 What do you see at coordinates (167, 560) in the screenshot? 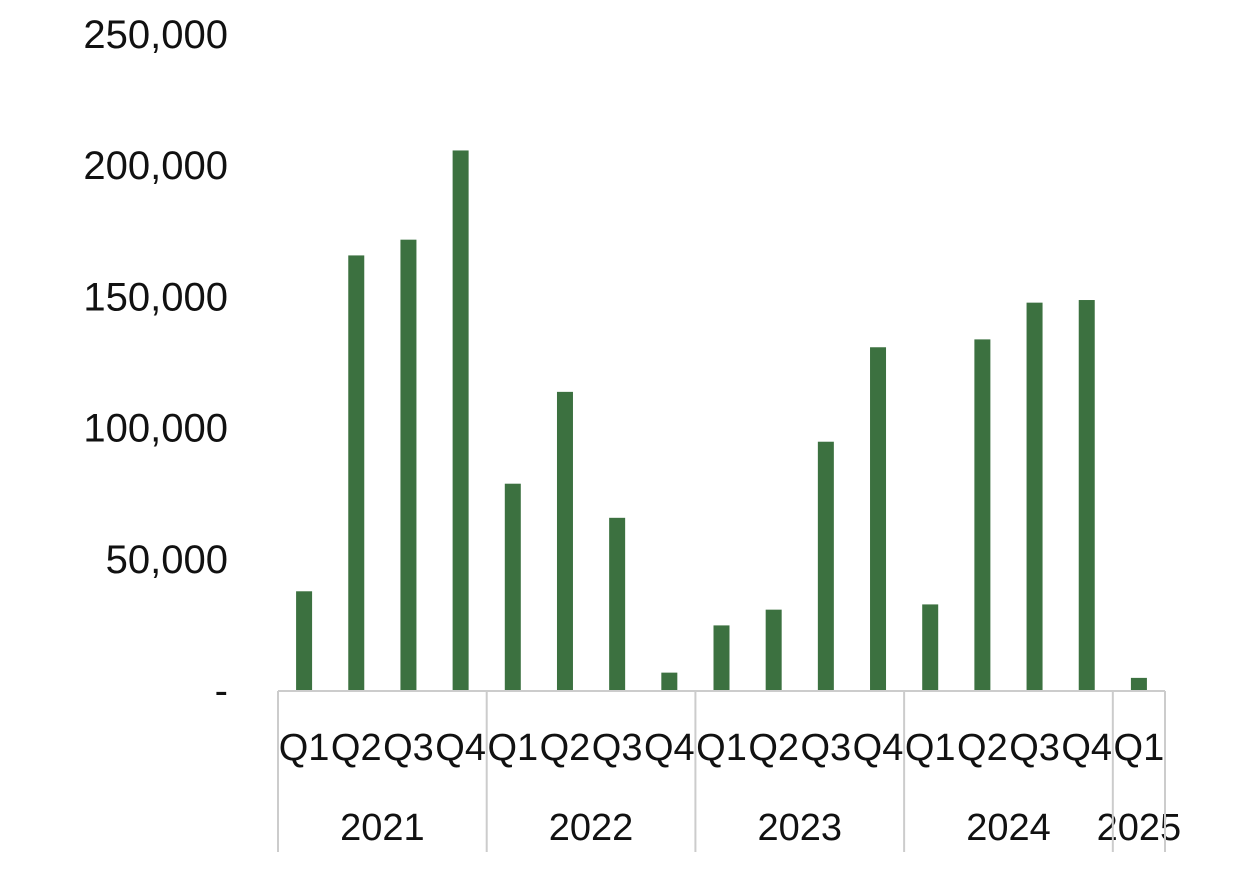
I see `y-tick-label: 50,000` at bounding box center [167, 560].